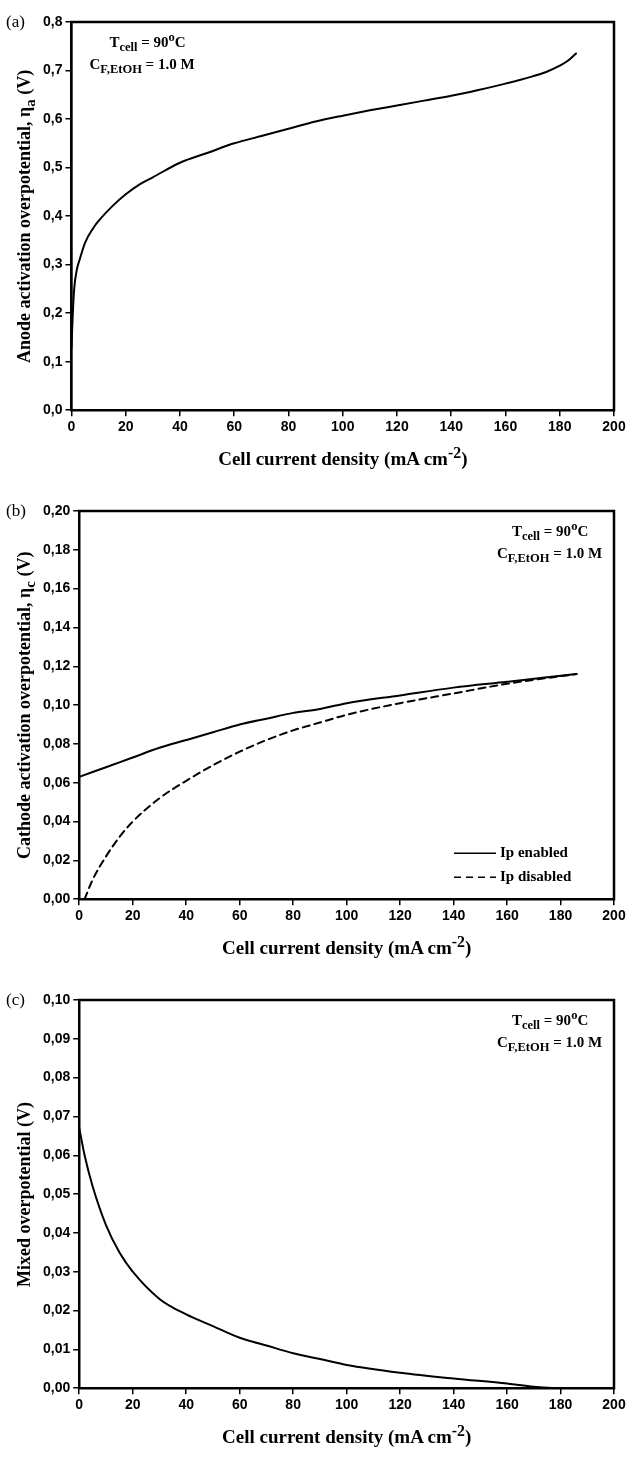  What do you see at coordinates (52, 166) in the screenshot?
I see `y-tick-label: 0,5` at bounding box center [52, 166].